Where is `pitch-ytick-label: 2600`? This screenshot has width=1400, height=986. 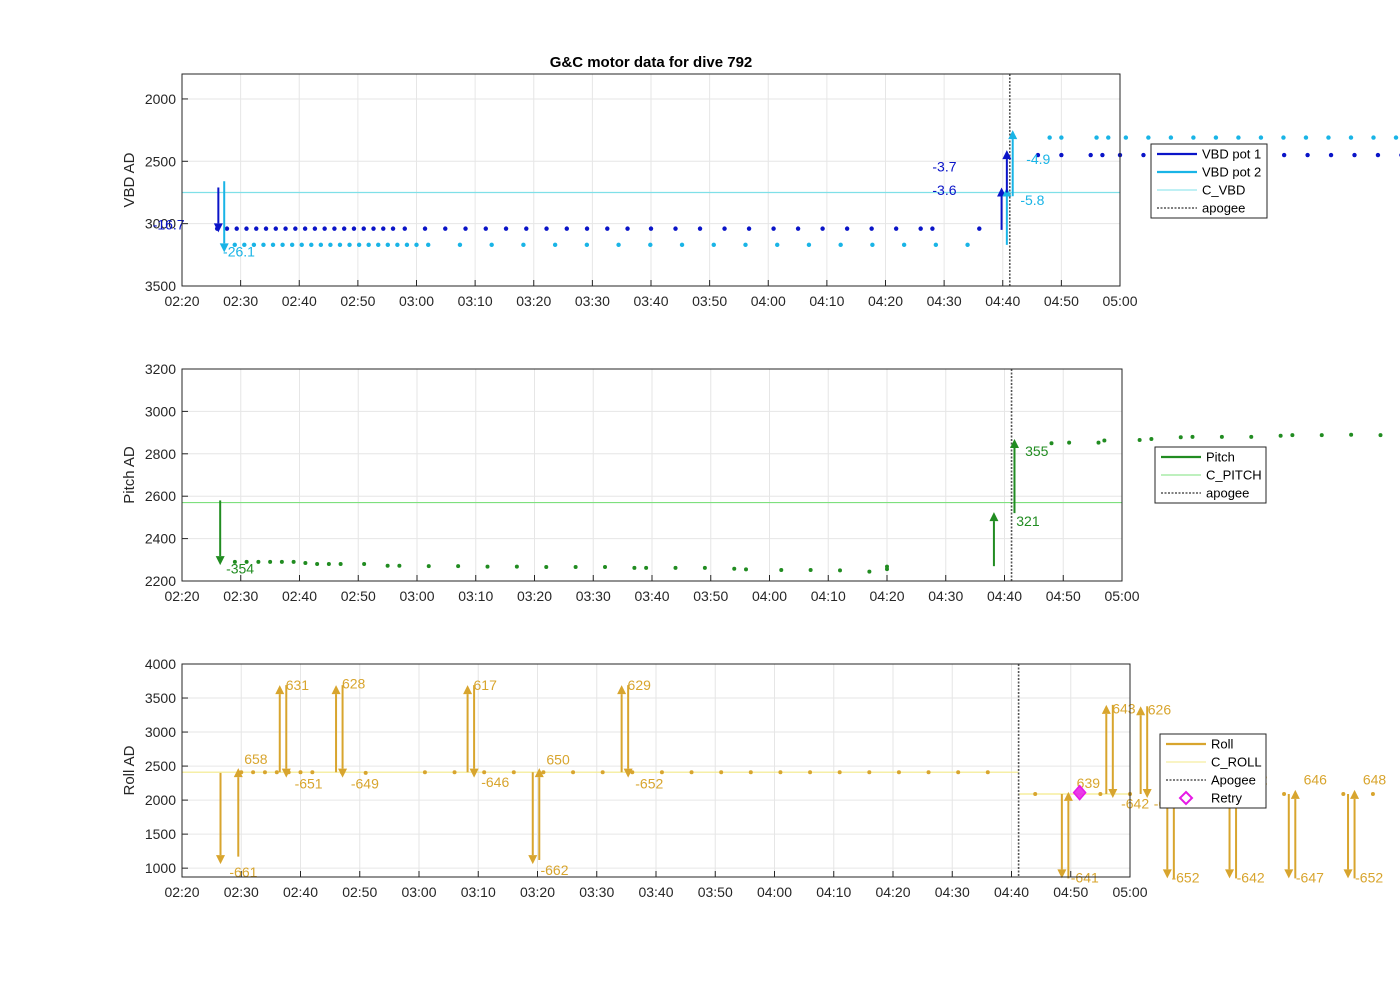
pitch-ytick-label: 2600 is located at coordinates (160, 496).